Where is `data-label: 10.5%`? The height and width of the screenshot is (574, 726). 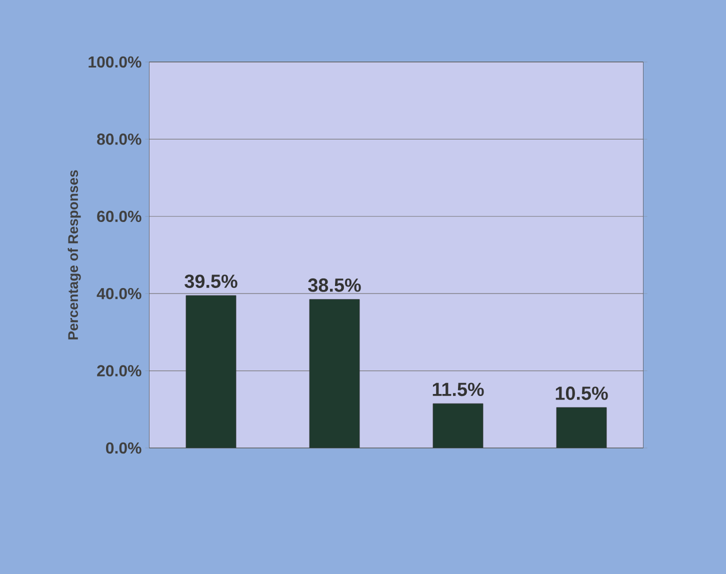
data-label: 10.5% is located at coordinates (582, 393).